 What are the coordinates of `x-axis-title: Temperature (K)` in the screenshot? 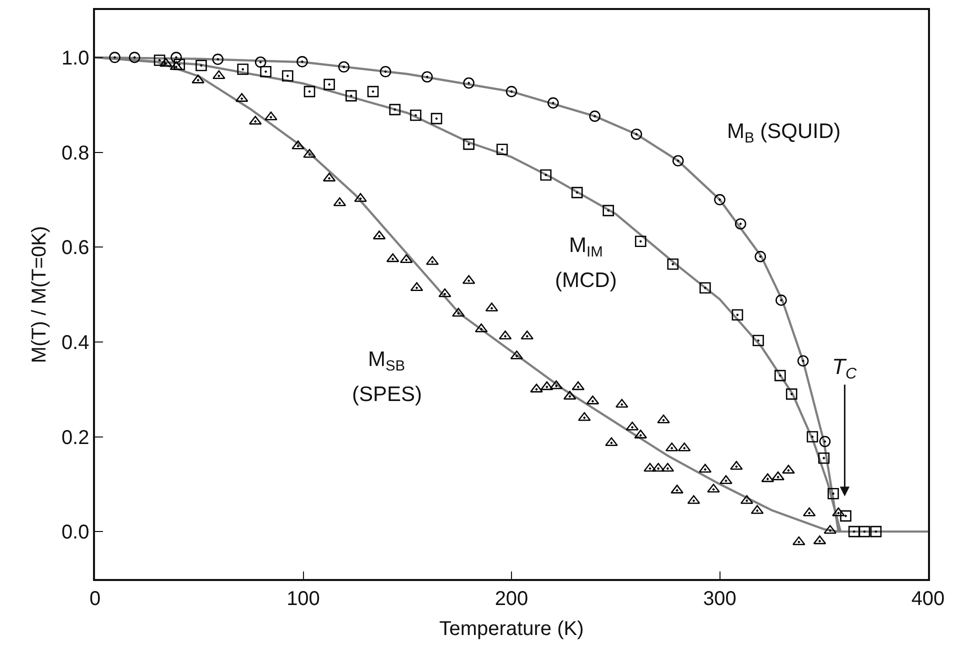 It's located at (511, 629).